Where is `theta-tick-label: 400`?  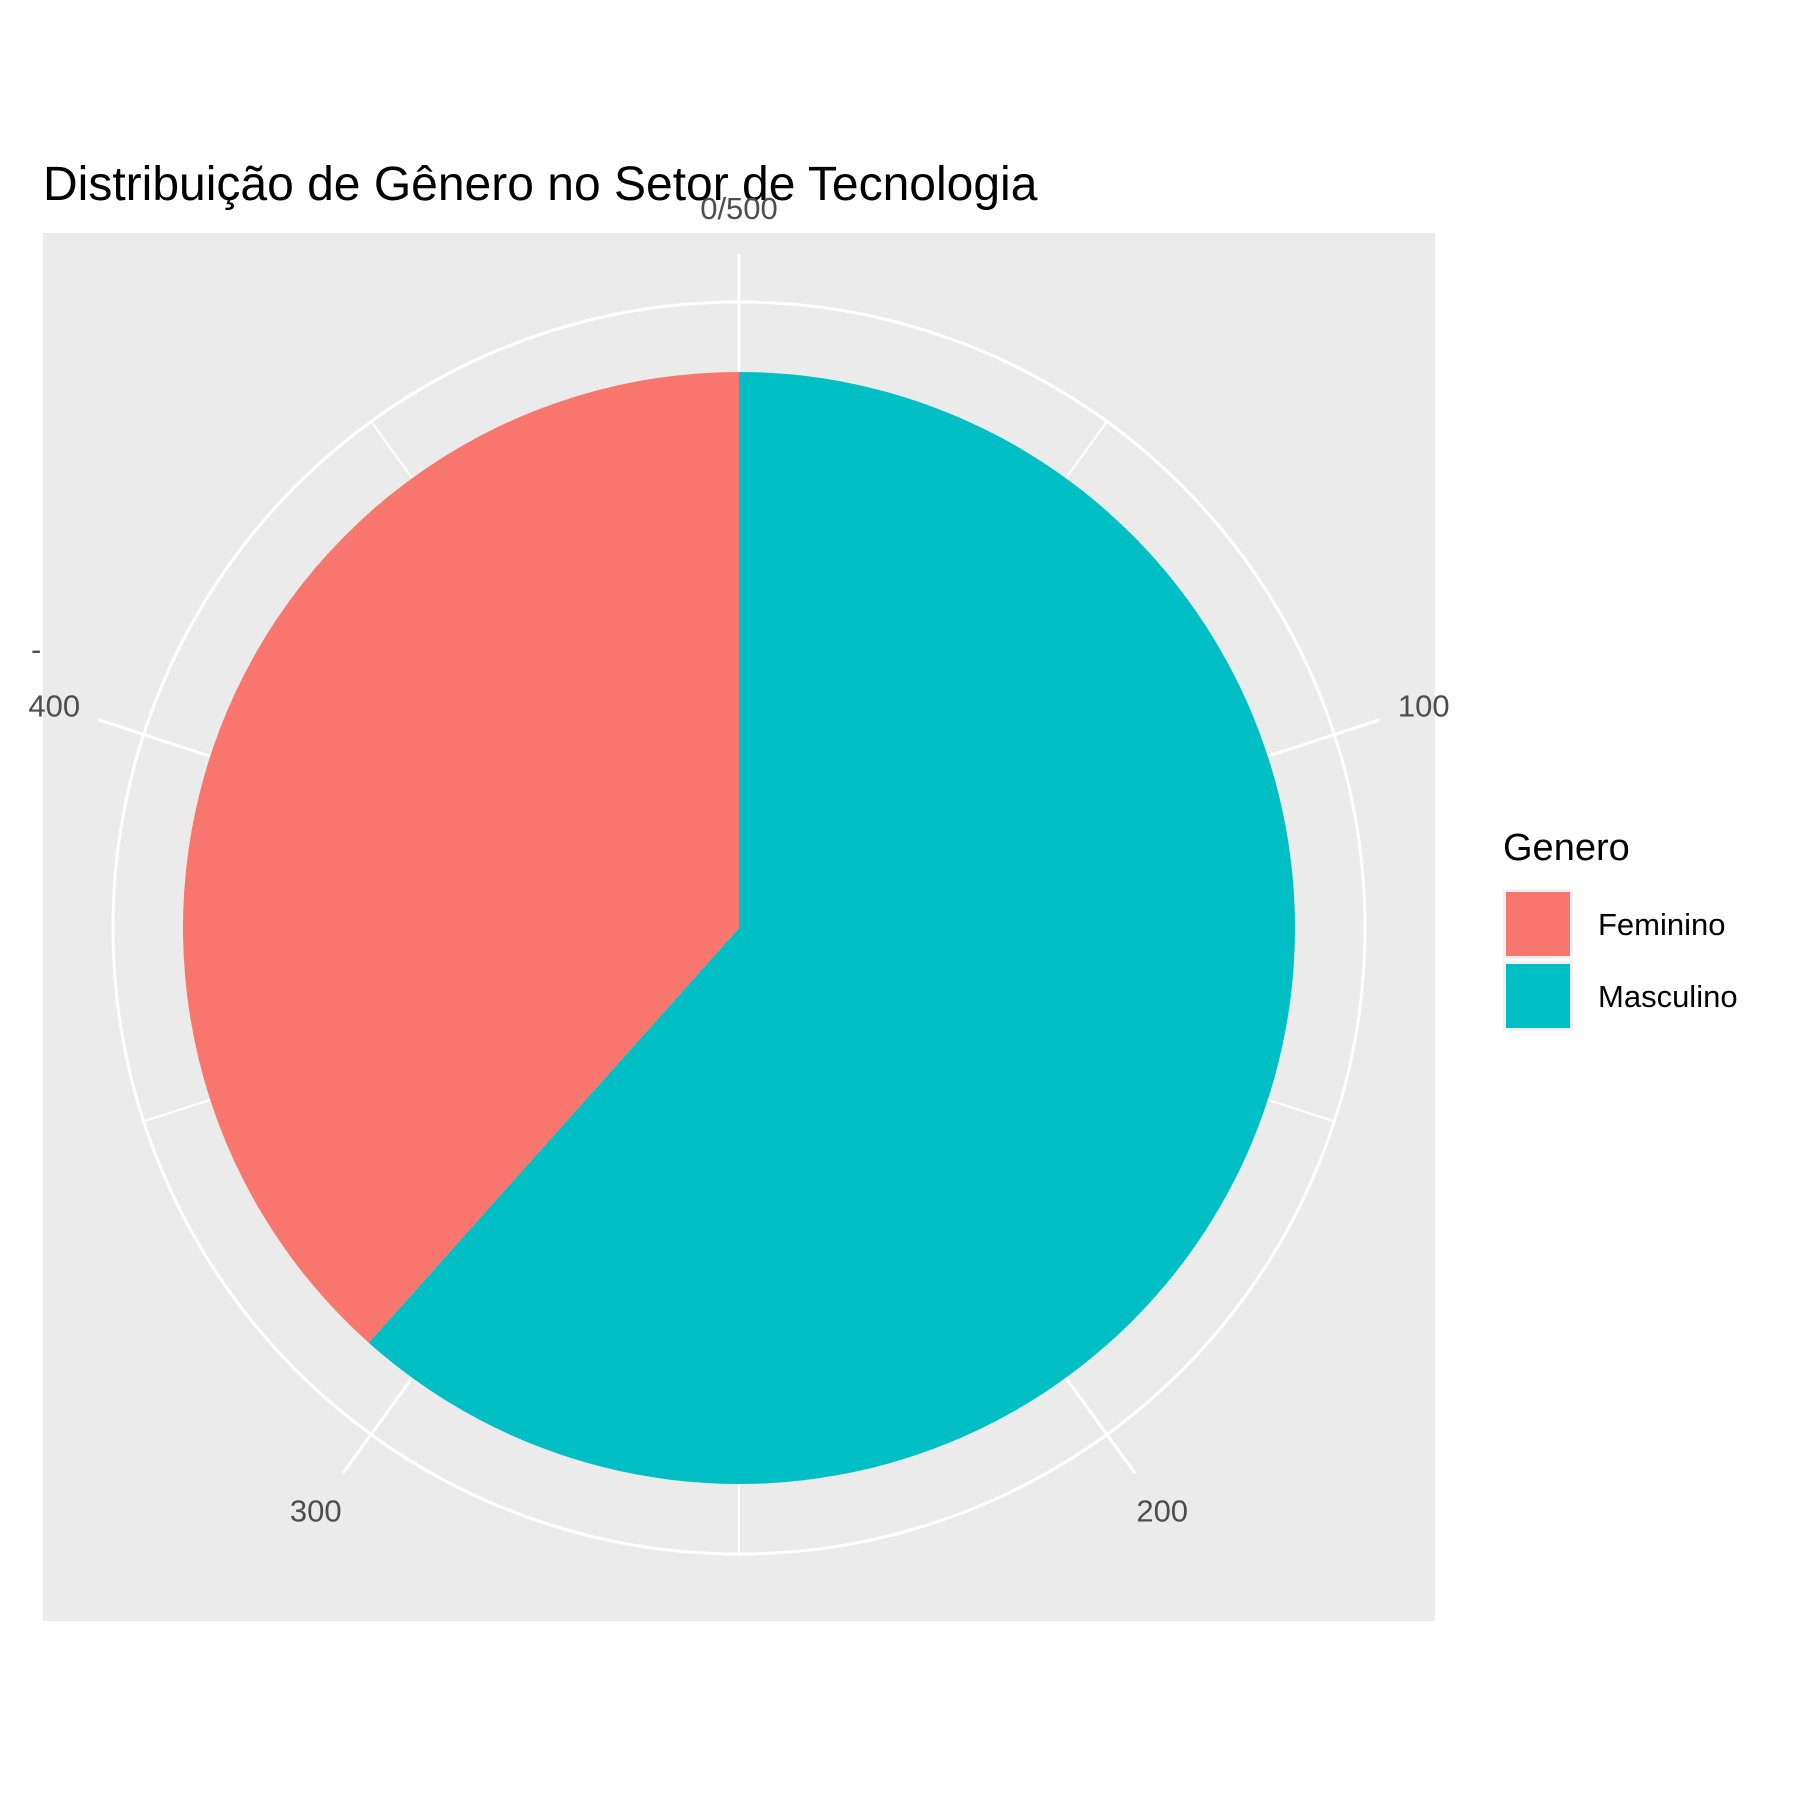
theta-tick-label: 400 is located at coordinates (54, 706).